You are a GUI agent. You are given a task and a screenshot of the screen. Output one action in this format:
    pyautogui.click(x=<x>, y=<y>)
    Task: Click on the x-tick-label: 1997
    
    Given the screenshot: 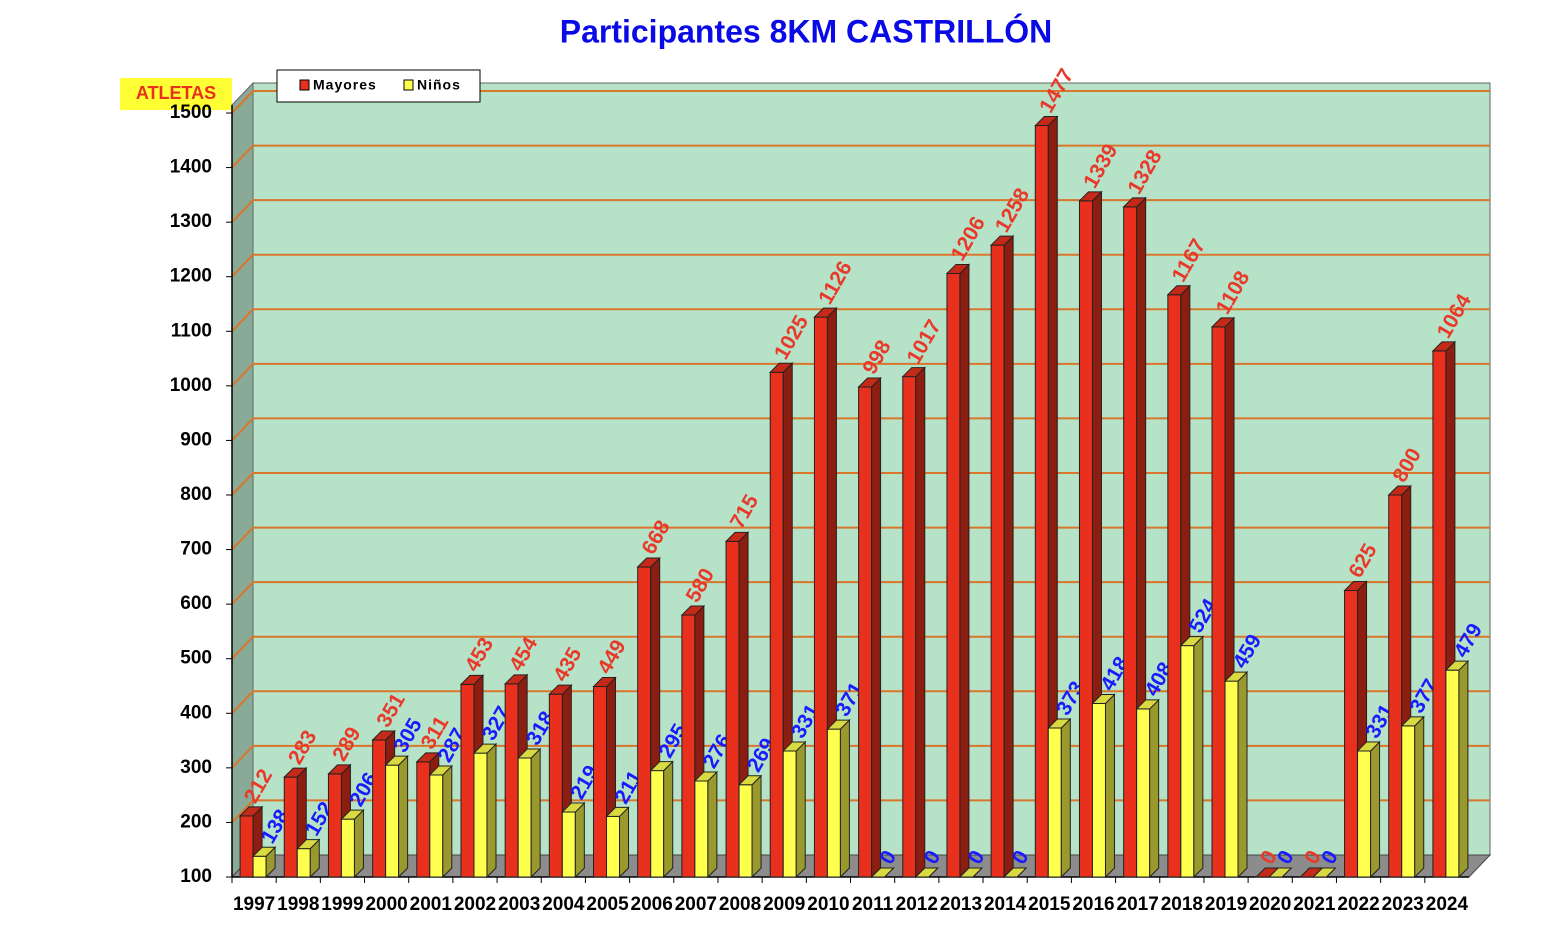 What is the action you would take?
    pyautogui.click(x=254, y=904)
    